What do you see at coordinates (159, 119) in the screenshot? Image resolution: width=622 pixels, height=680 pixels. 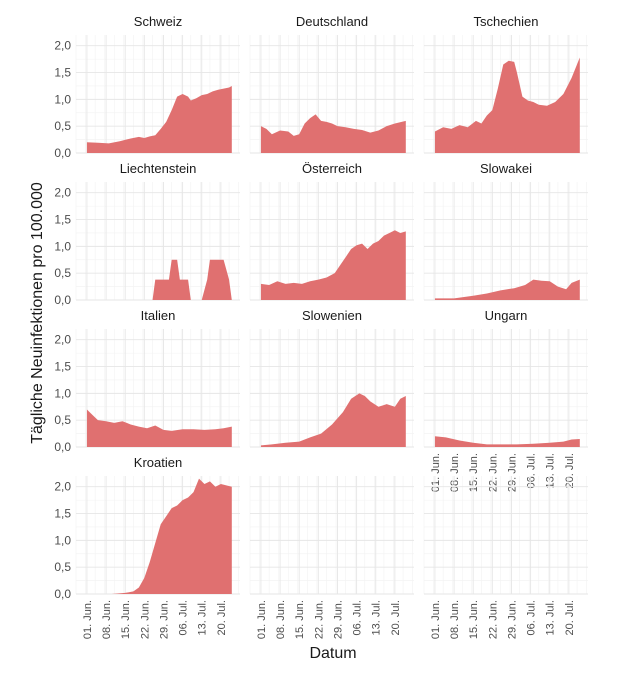 I see `area-series-schweiz` at bounding box center [159, 119].